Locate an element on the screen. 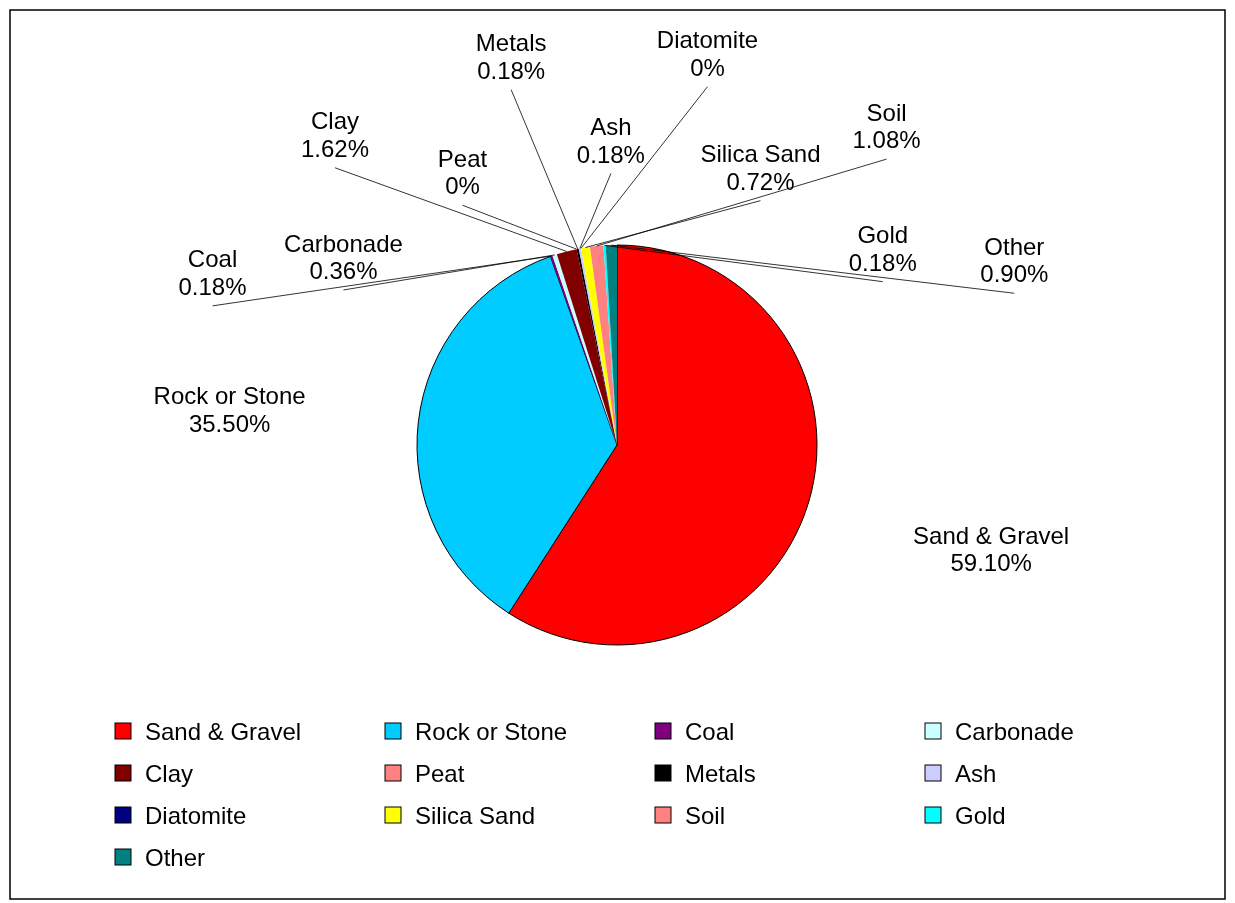 The height and width of the screenshot is (903, 1235). legend-label: Diatomite is located at coordinates (196, 815).